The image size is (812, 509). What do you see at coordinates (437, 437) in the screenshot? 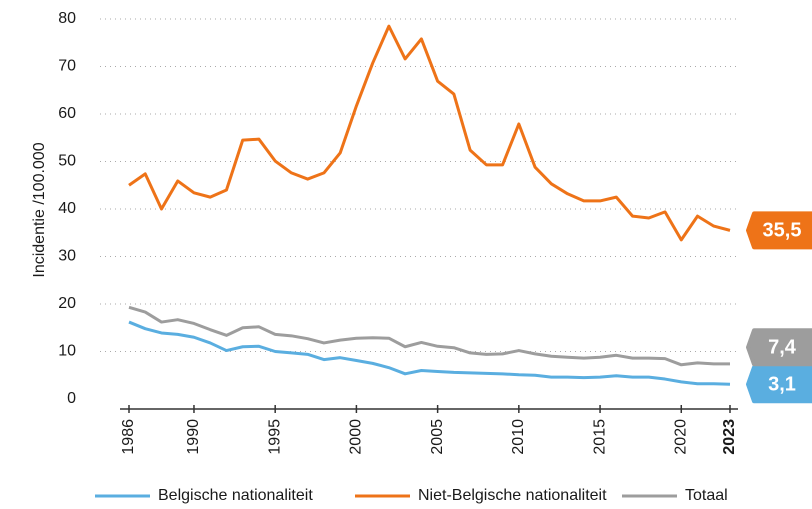
I see `x-tick-label: 2005` at bounding box center [437, 437].